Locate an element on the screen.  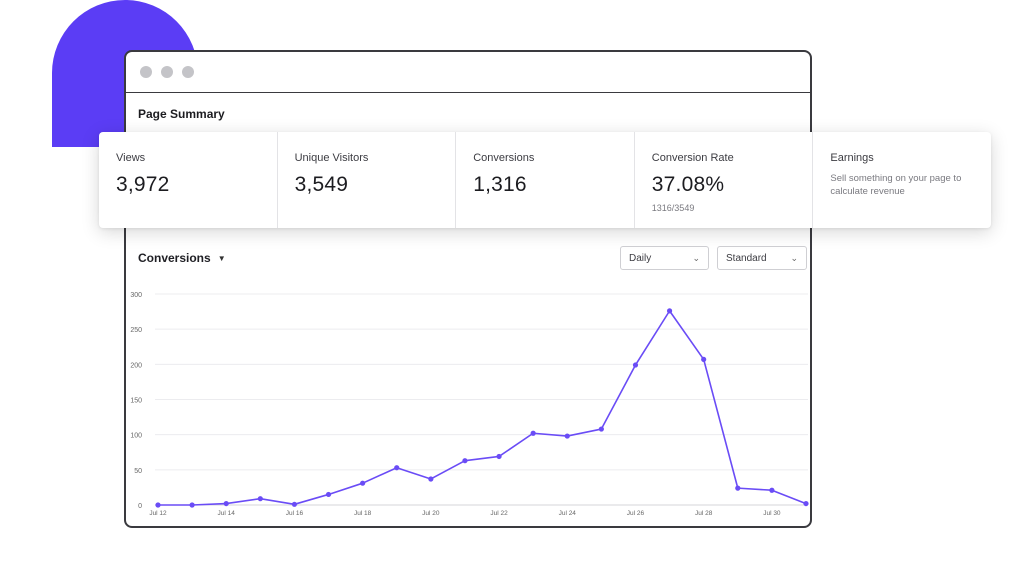
stat-conversion-rate: Conversion Rate 37.08% 1316/3549 is located at coordinates (724, 180).